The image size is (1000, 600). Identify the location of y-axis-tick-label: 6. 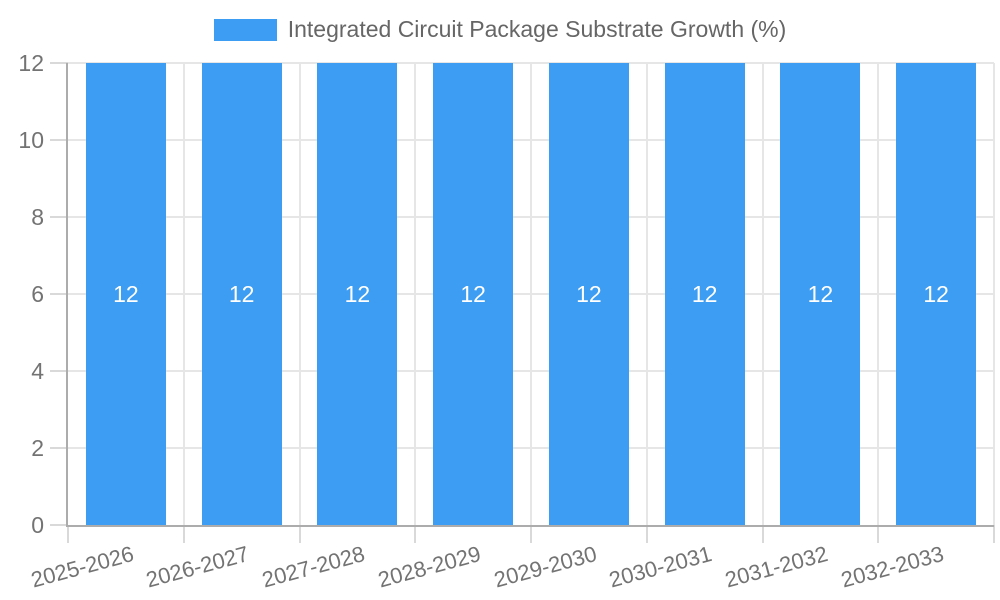
(37, 294).